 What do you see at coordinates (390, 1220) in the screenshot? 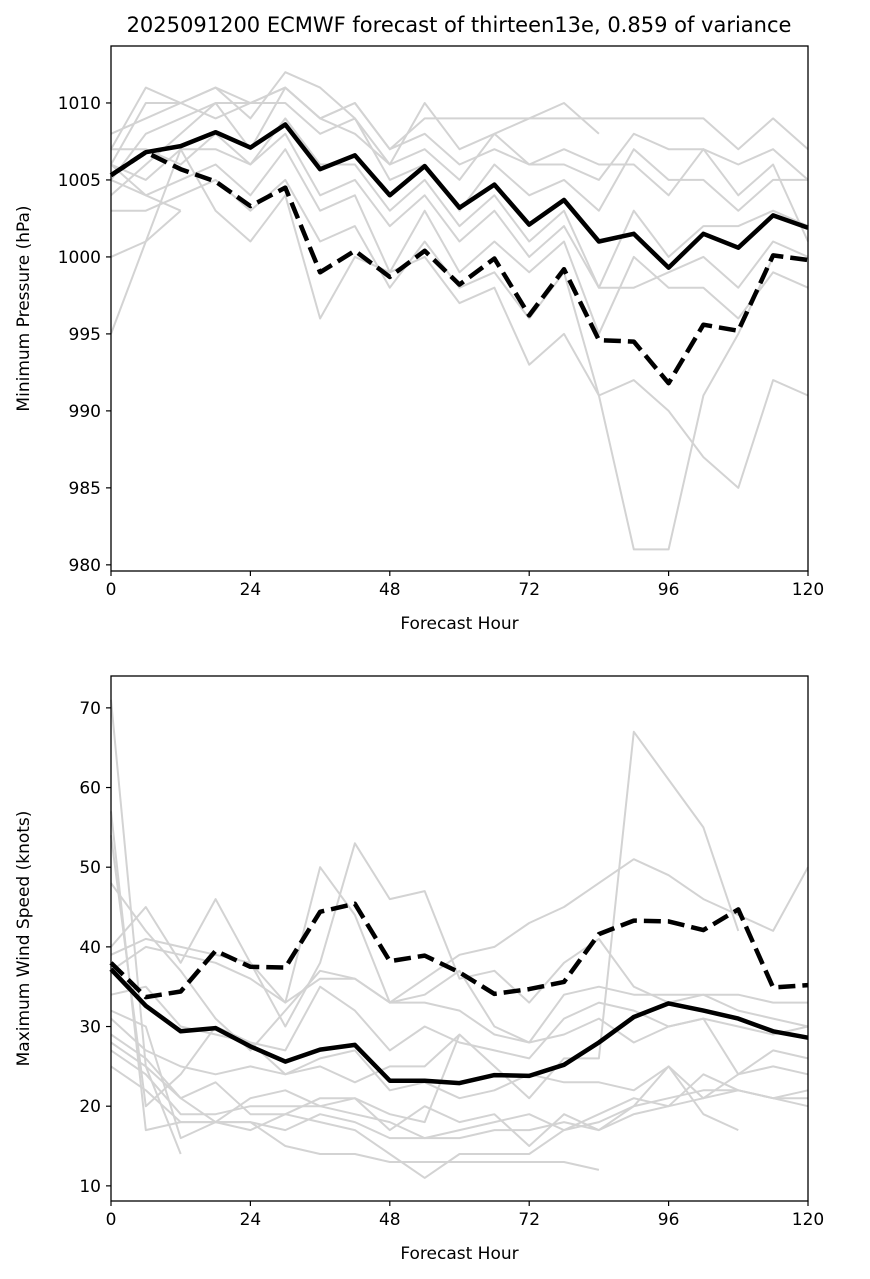
I see `wind-x-tick-label: 48` at bounding box center [390, 1220].